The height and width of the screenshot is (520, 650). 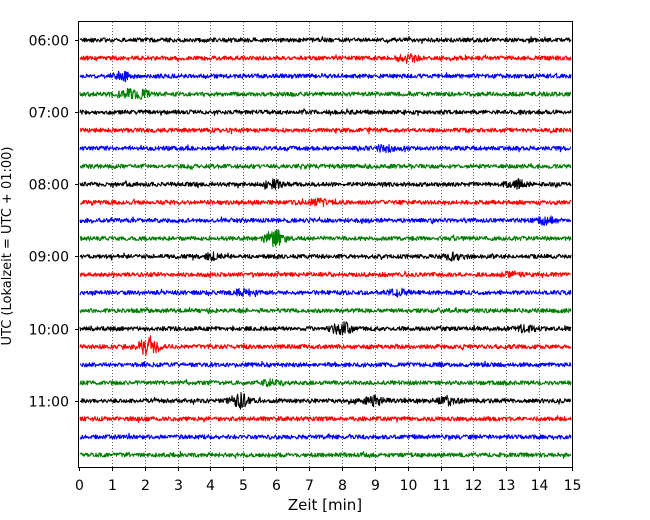 I want to click on x-tick-label: 10, so click(x=409, y=486).